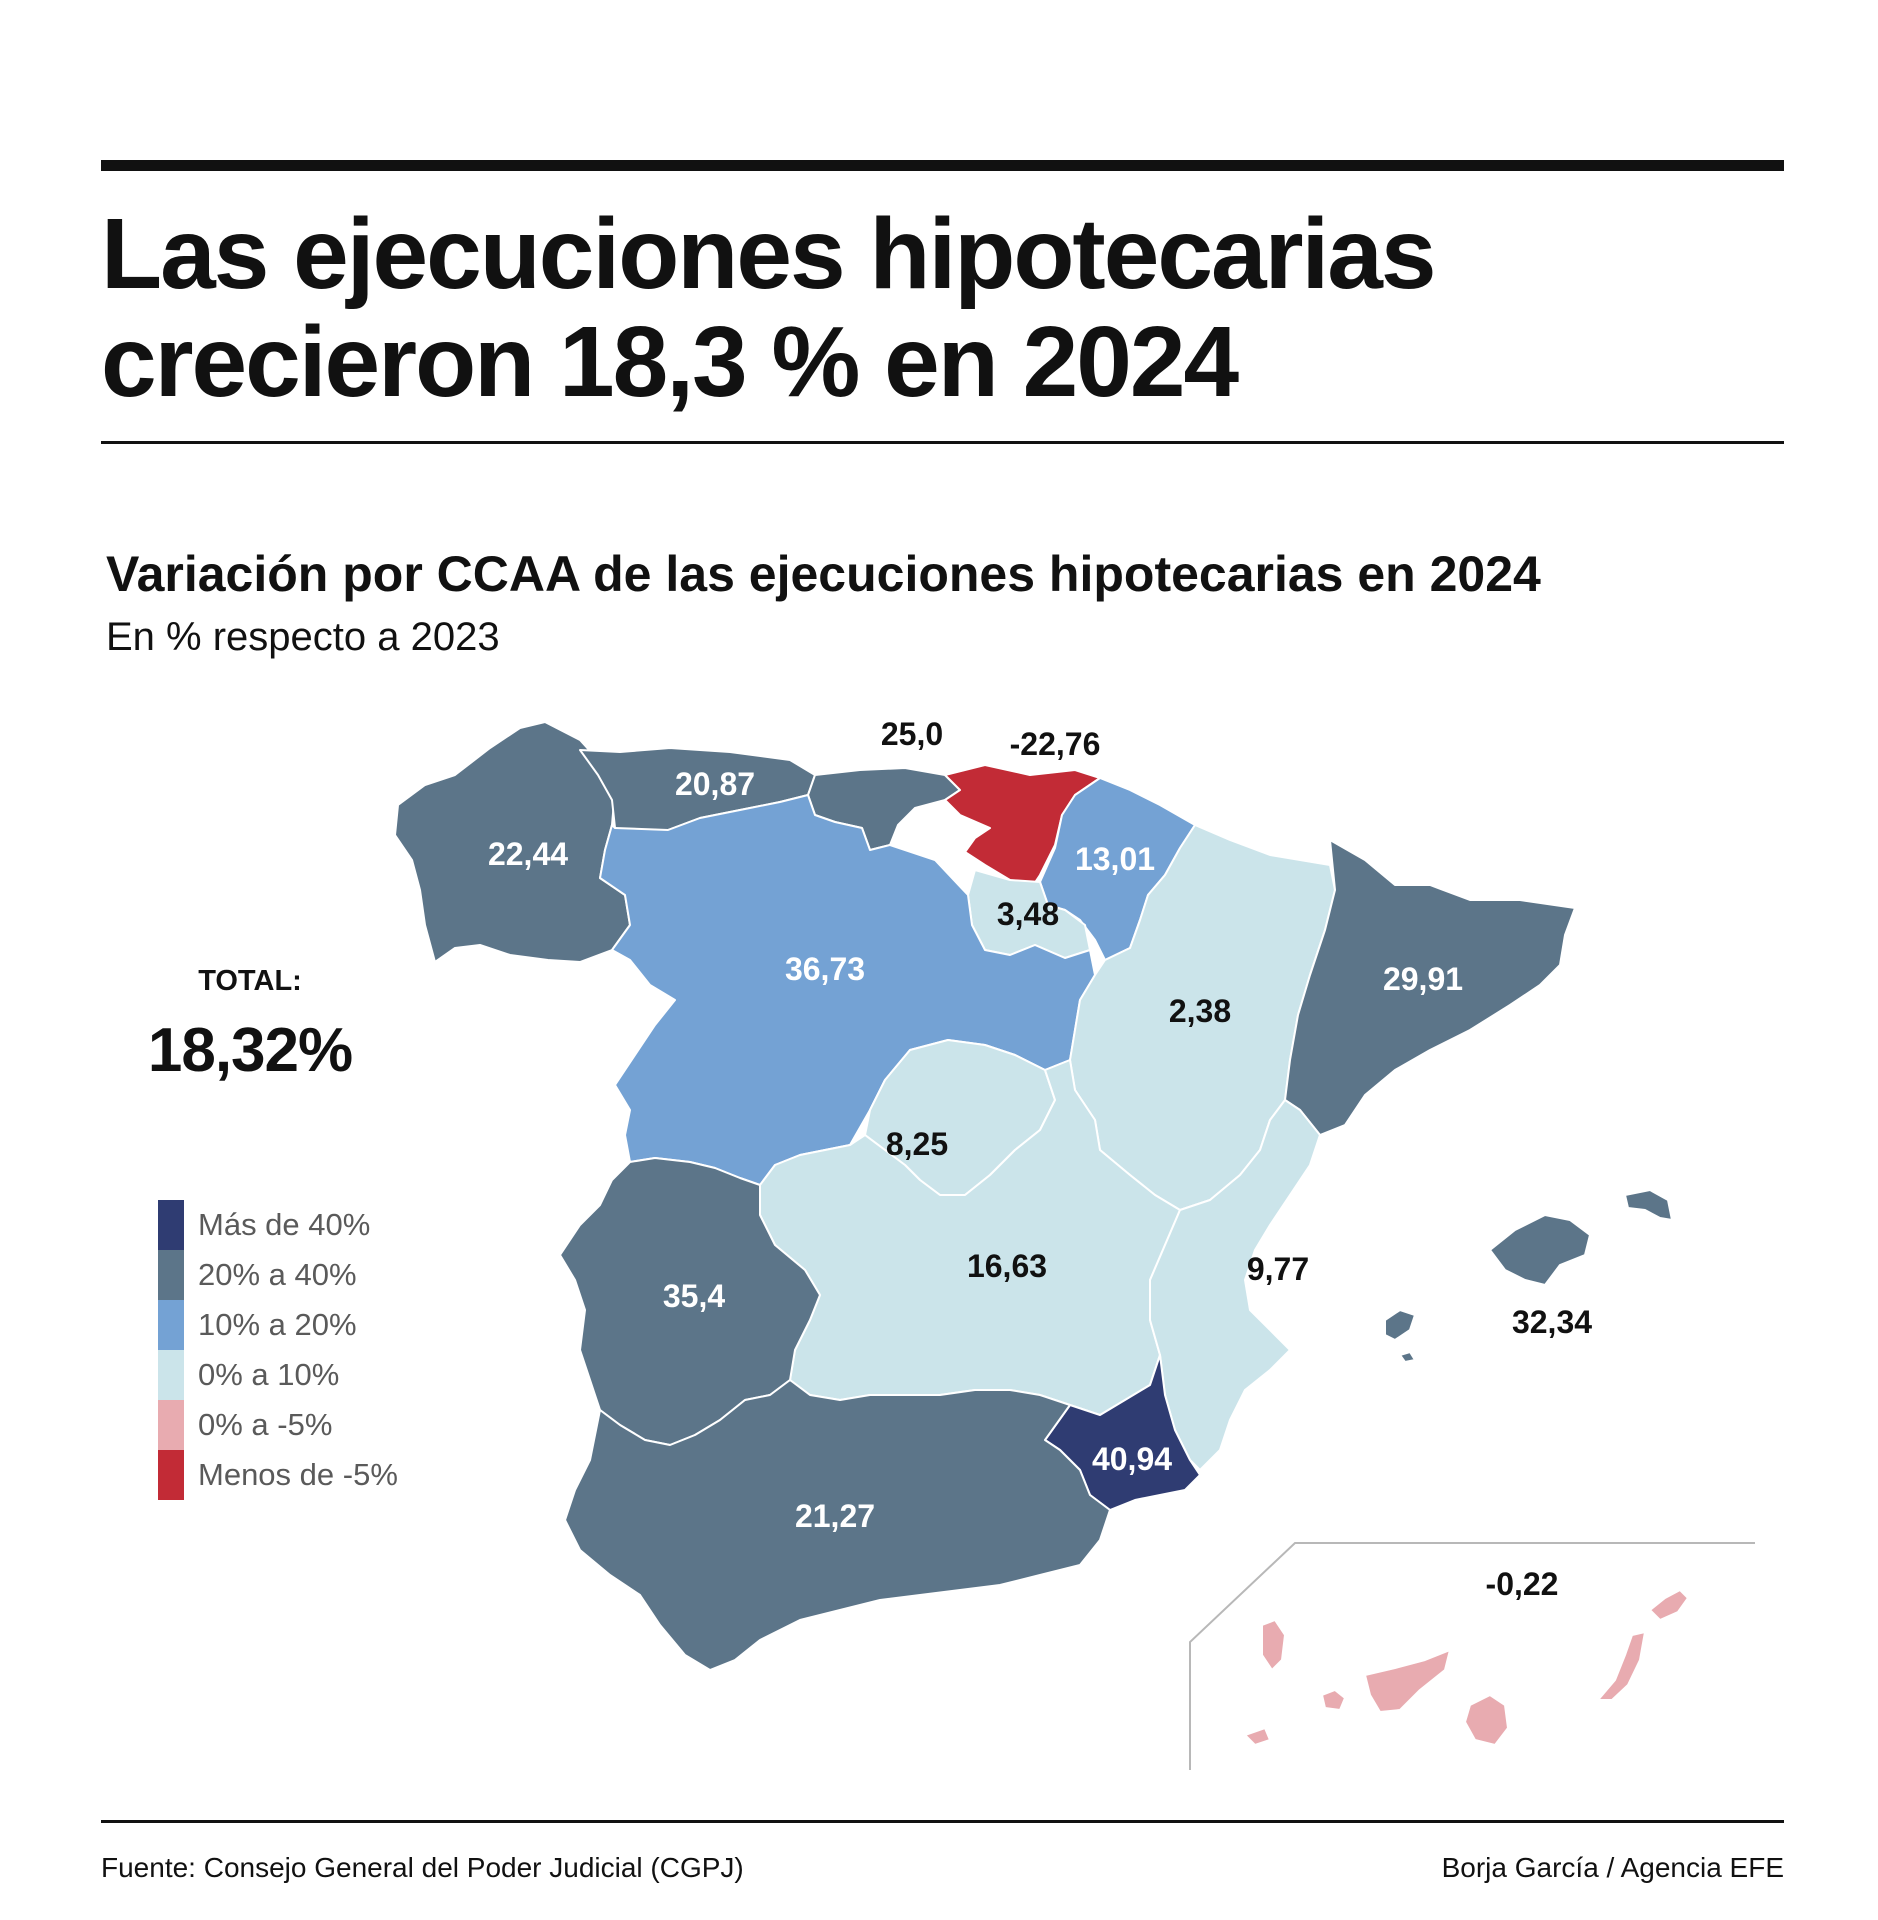 The width and height of the screenshot is (1878, 1920). I want to click on title-rule, so click(942, 442).